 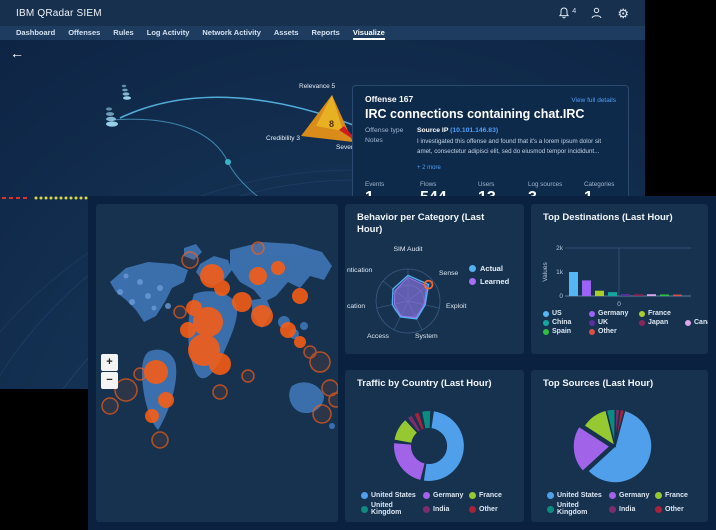 I want to click on zoom-out-button: −, so click(x=109, y=380).